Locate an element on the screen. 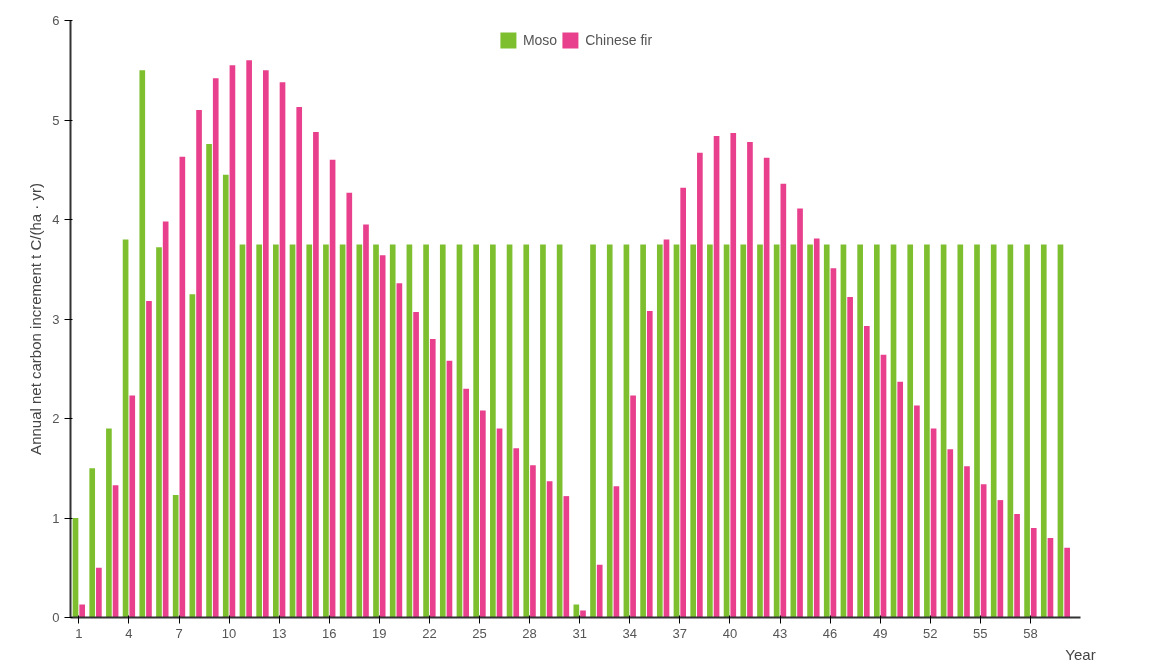 The width and height of the screenshot is (1155, 670). x-tick-label: 25 is located at coordinates (479, 633).